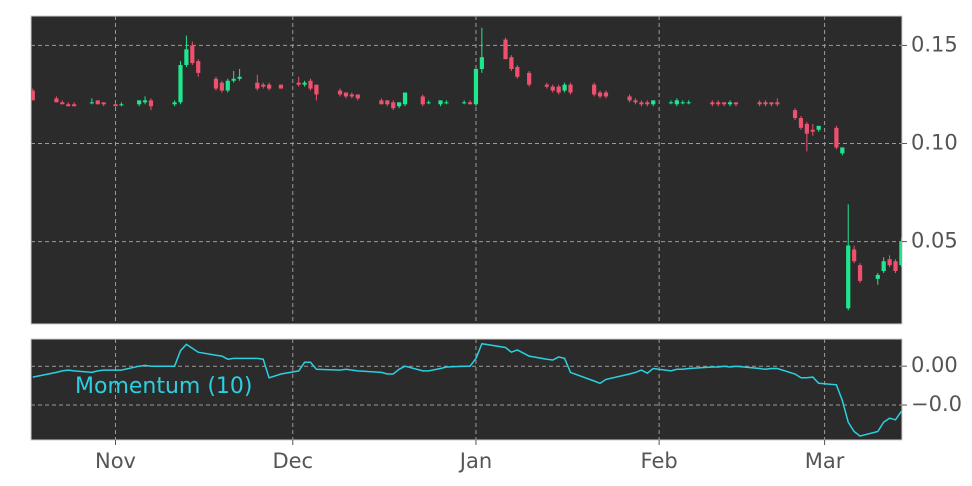 This screenshot has width=972, height=486. What do you see at coordinates (934, 365) in the screenshot?
I see `y2-tick-label: 0.00` at bounding box center [934, 365].